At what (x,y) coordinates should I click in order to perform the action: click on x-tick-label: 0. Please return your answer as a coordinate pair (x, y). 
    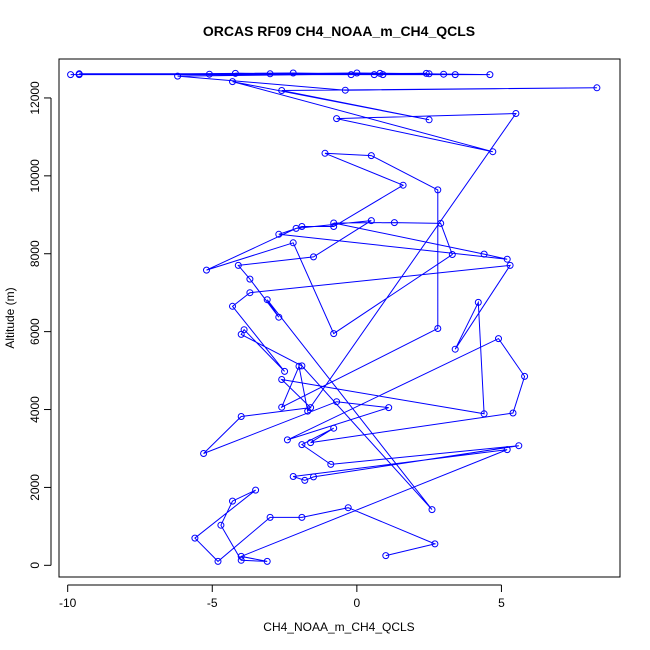
    Looking at the image, I should click on (357, 603).